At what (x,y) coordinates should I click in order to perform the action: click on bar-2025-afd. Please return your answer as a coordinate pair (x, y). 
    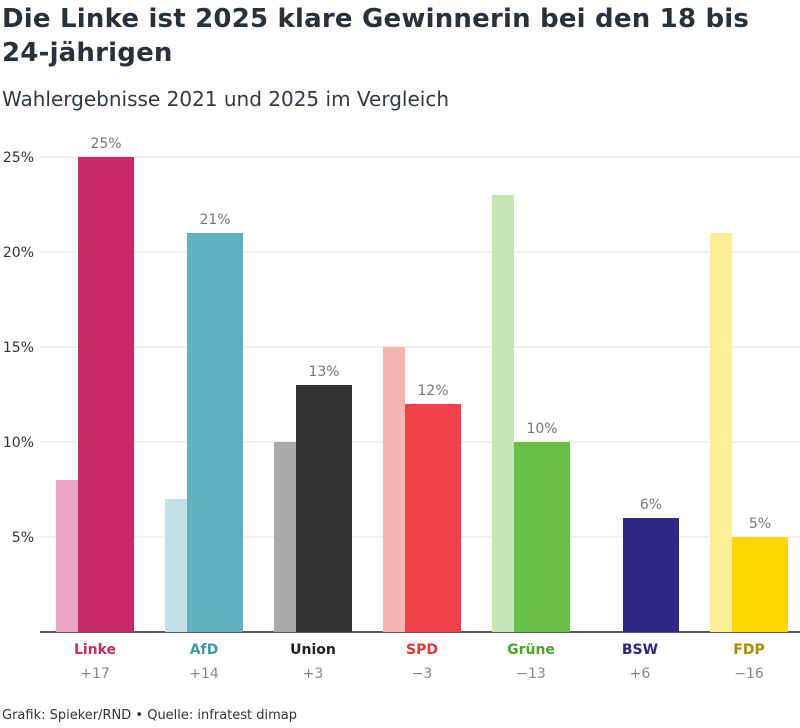
    Looking at the image, I should click on (215, 432).